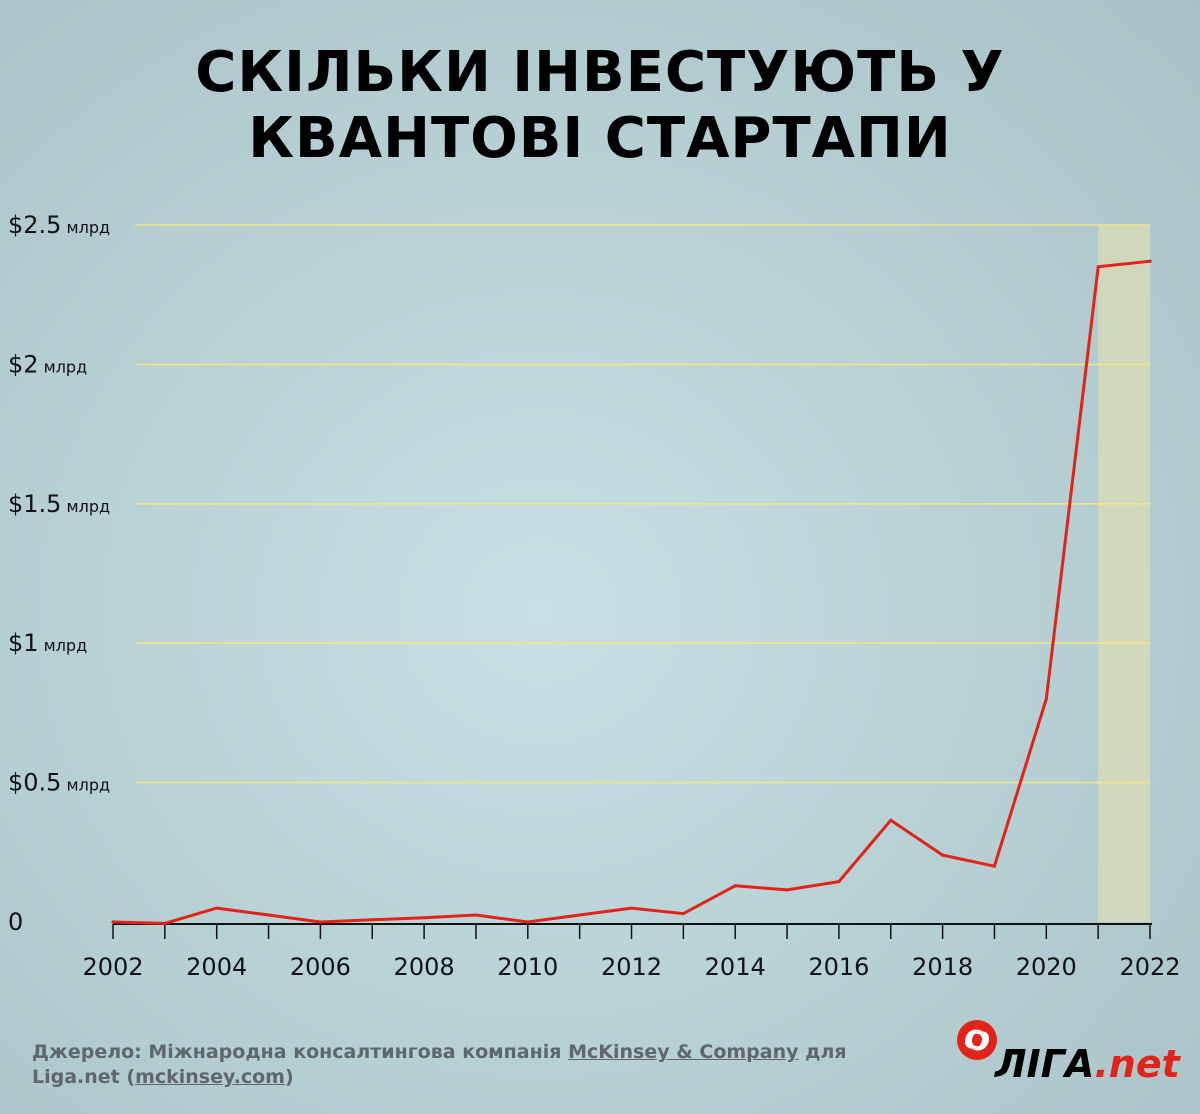 The width and height of the screenshot is (1200, 1114). Describe the element at coordinates (59, 783) in the screenshot. I see `y-tick-label-1: $0.5 млрд` at that location.